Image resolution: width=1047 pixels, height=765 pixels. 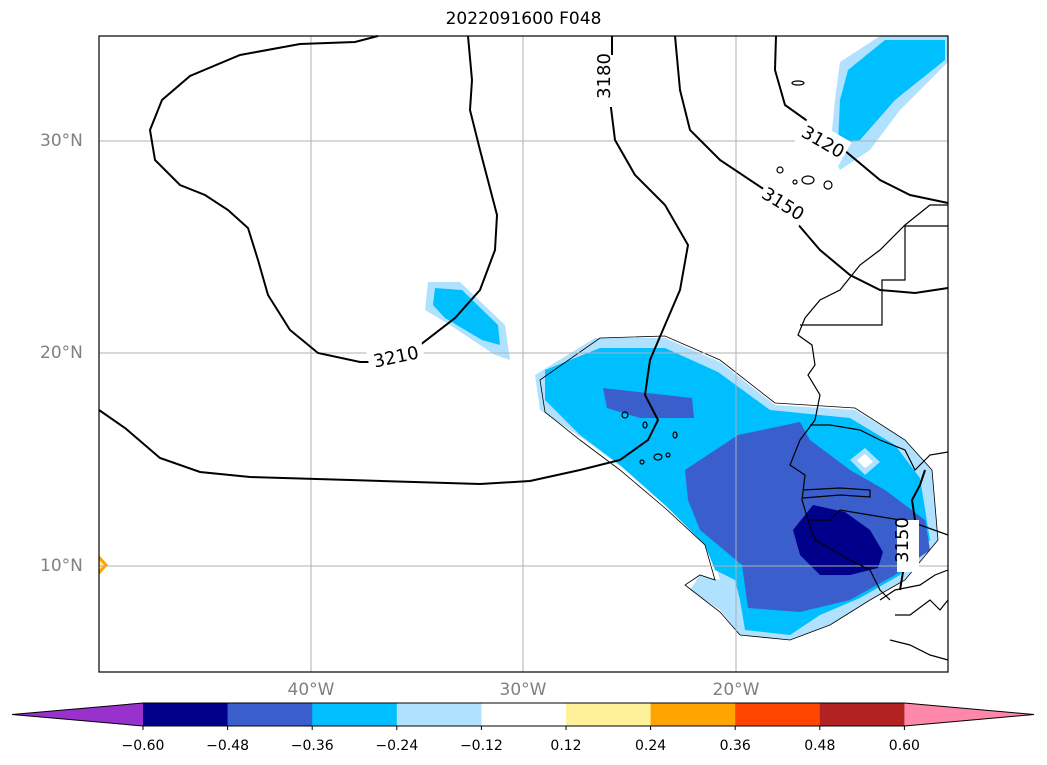 What do you see at coordinates (651, 746) in the screenshot?
I see `colorbar-tick-label: 0.24` at bounding box center [651, 746].